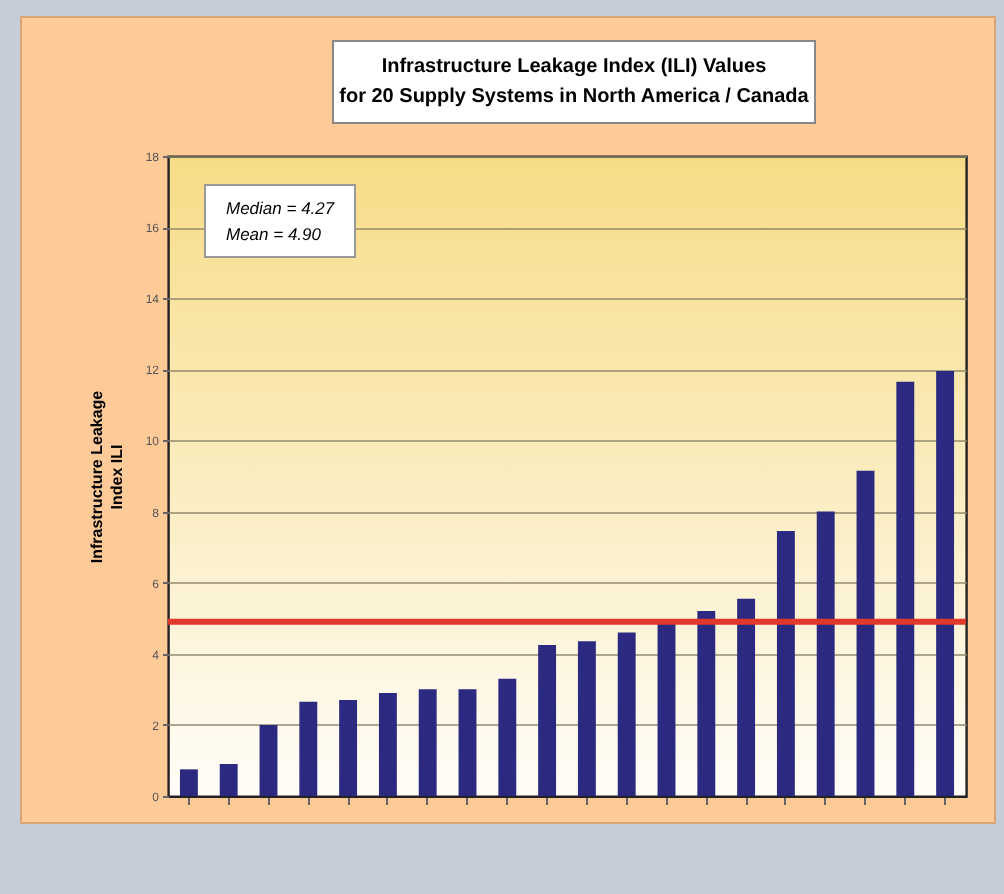  Describe the element at coordinates (574, 98) in the screenshot. I see `chart-subtitle: for 20 Supply Systems in North America / Canada` at that location.